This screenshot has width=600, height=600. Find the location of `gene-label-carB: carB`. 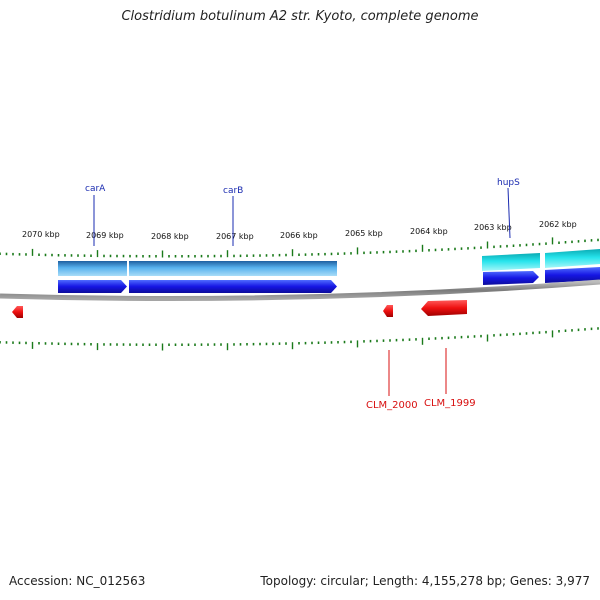

gene-label-carB: carB is located at coordinates (233, 191).